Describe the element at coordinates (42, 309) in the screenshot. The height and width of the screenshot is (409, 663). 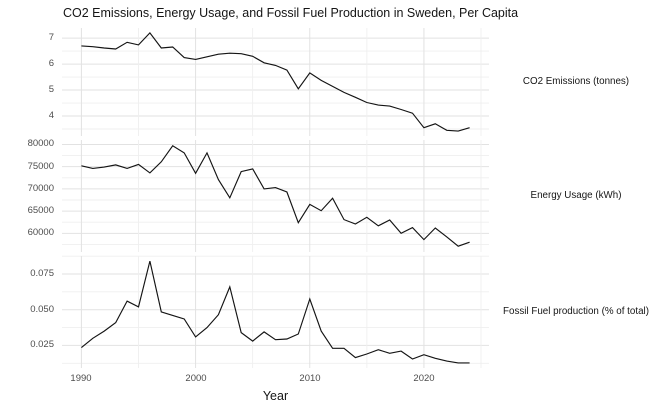
I see `y-tick-label: 0.050` at that location.